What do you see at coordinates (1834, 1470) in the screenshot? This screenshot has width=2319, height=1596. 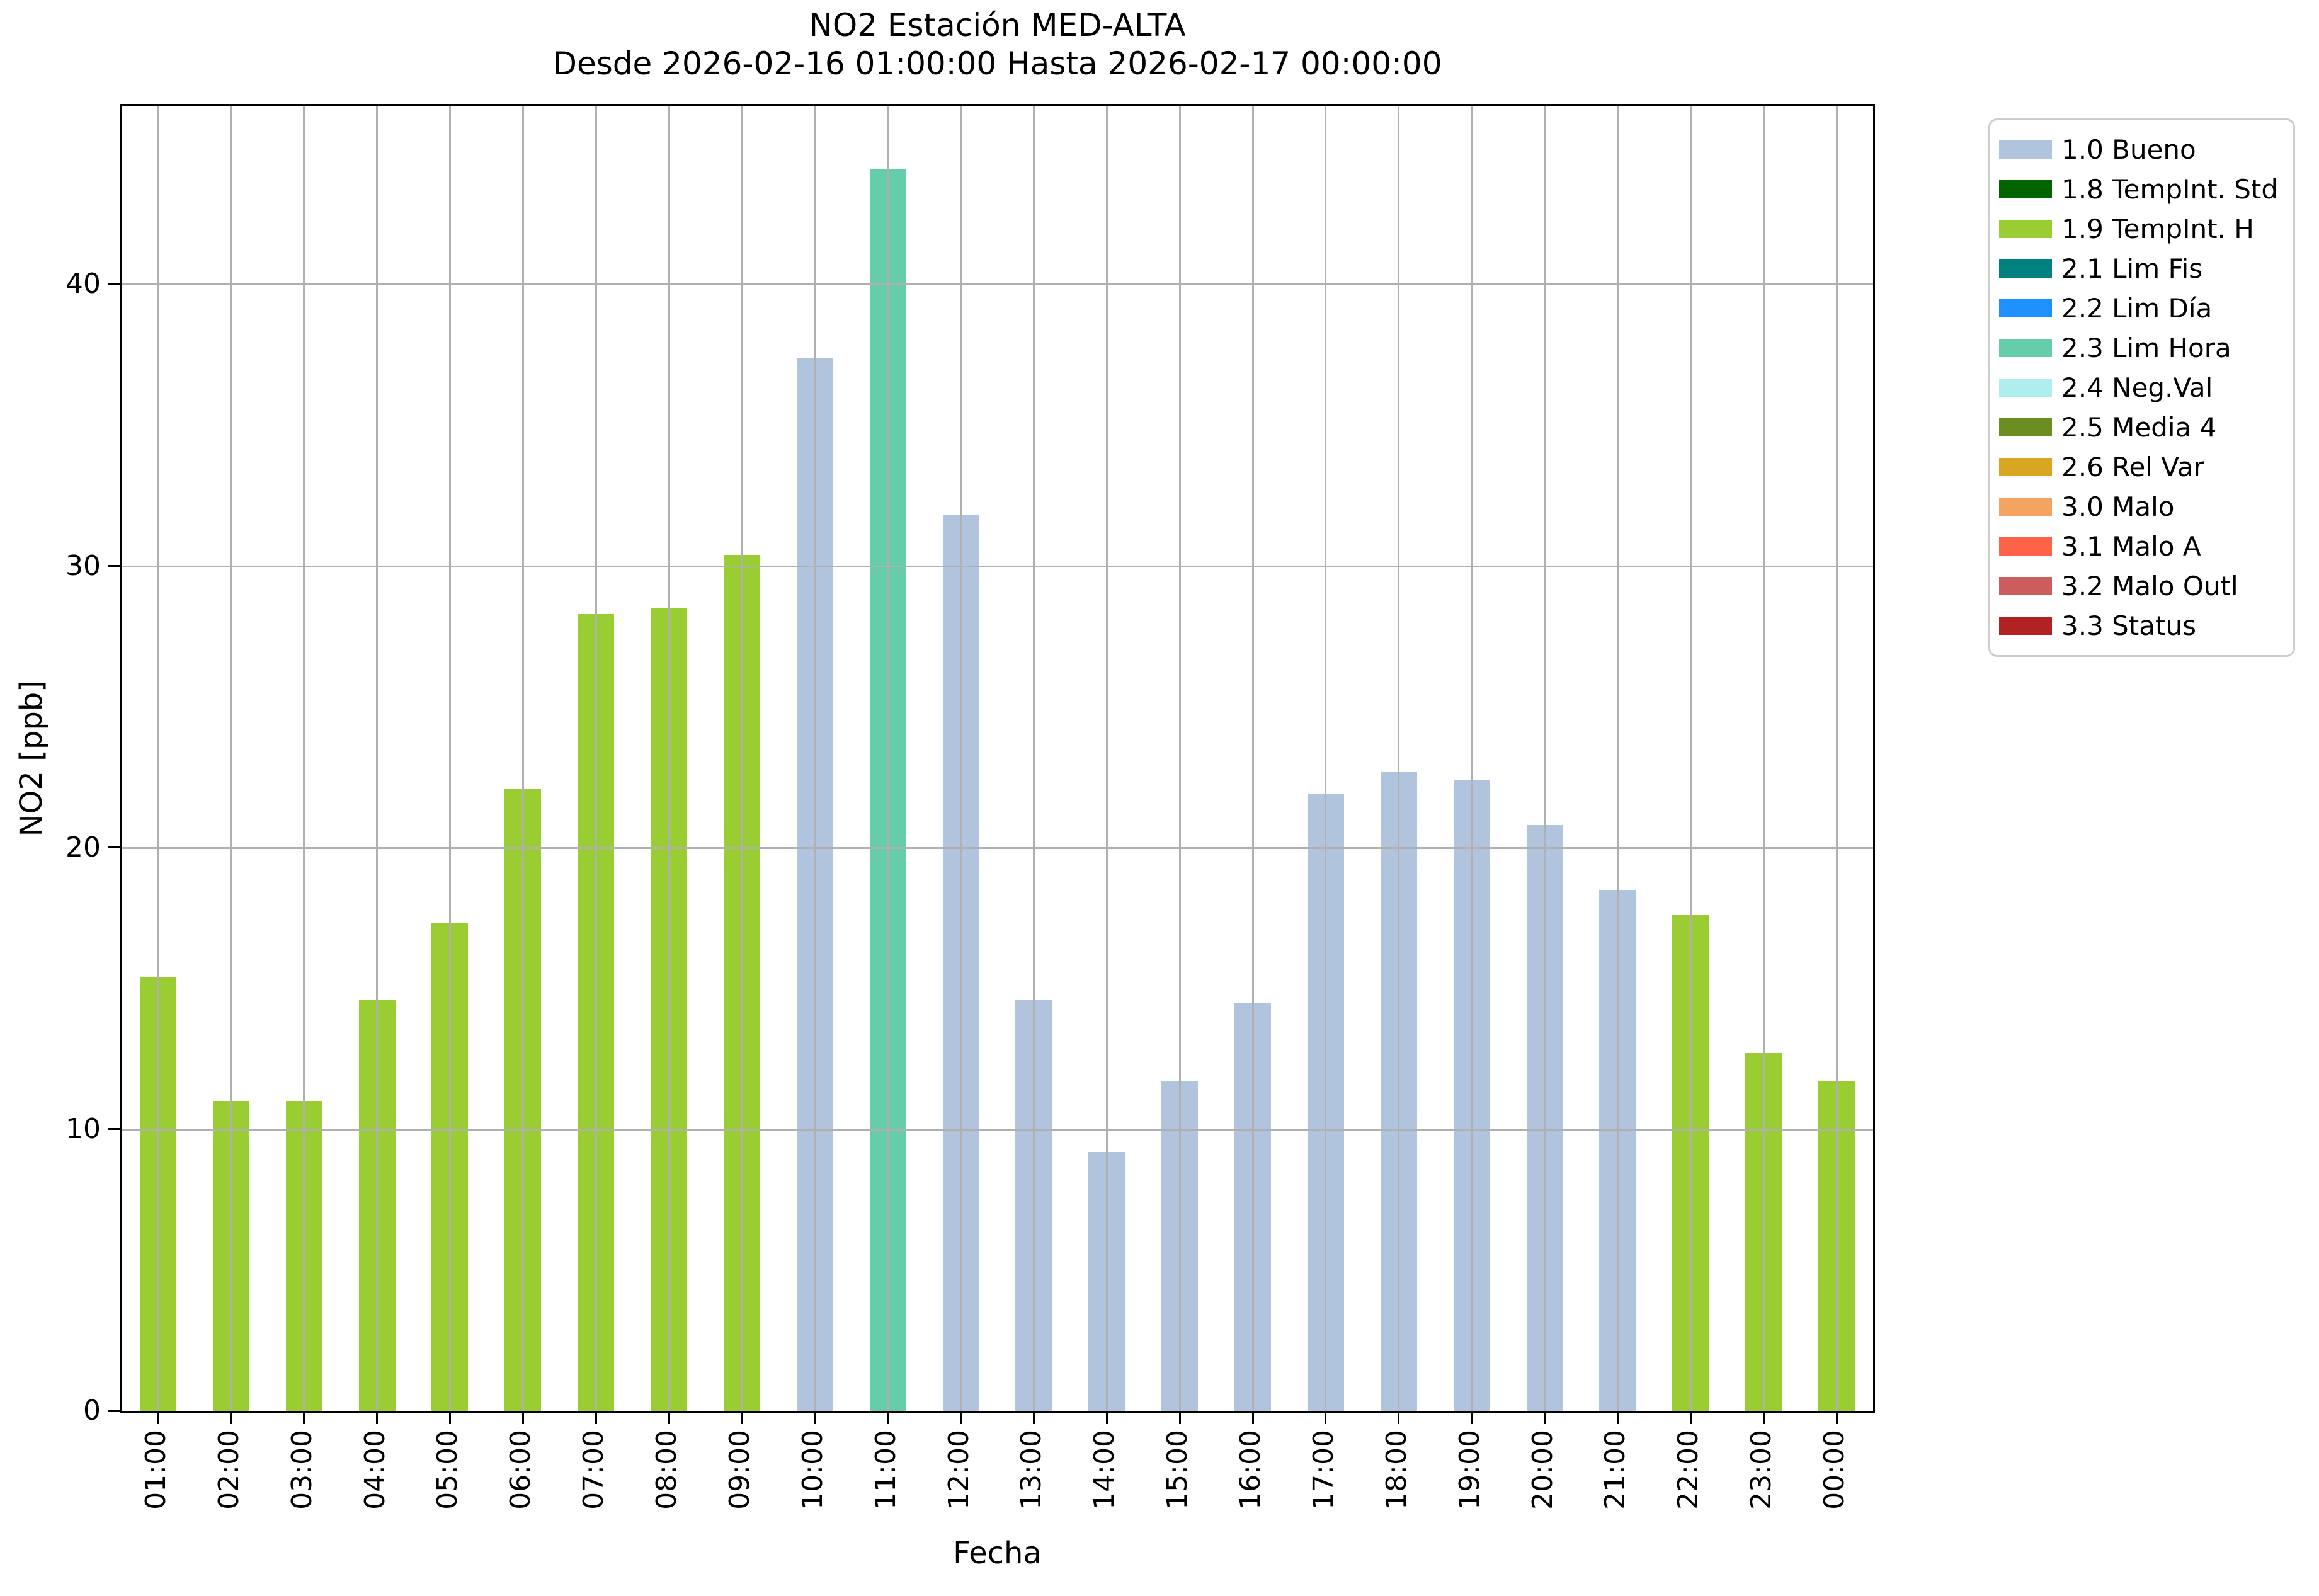 I see `x-tick-label-00:00: 00:00` at bounding box center [1834, 1470].